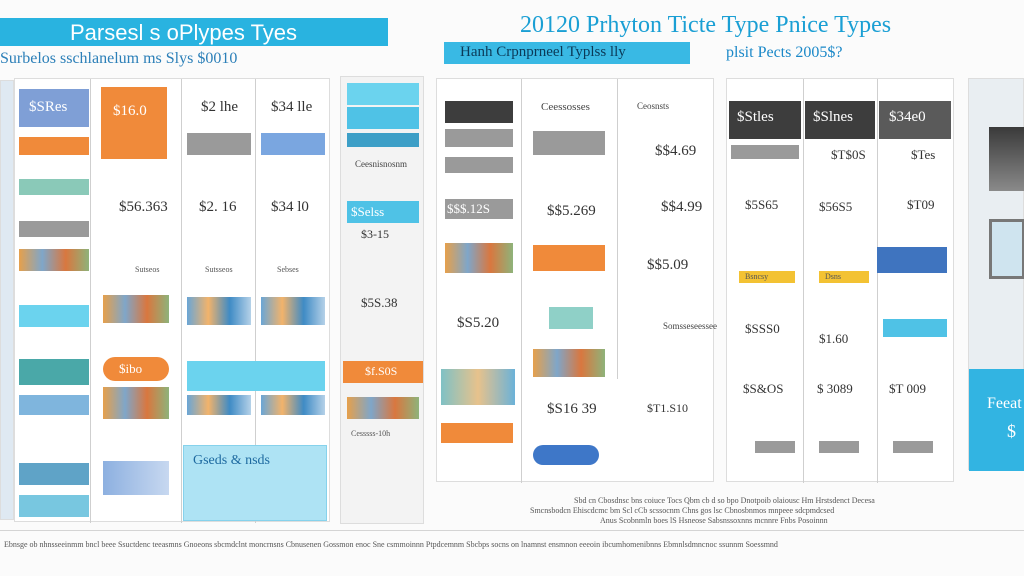 The height and width of the screenshot is (576, 1024). Describe the element at coordinates (921, 204) in the screenshot. I see `plan-price: $T09` at that location.